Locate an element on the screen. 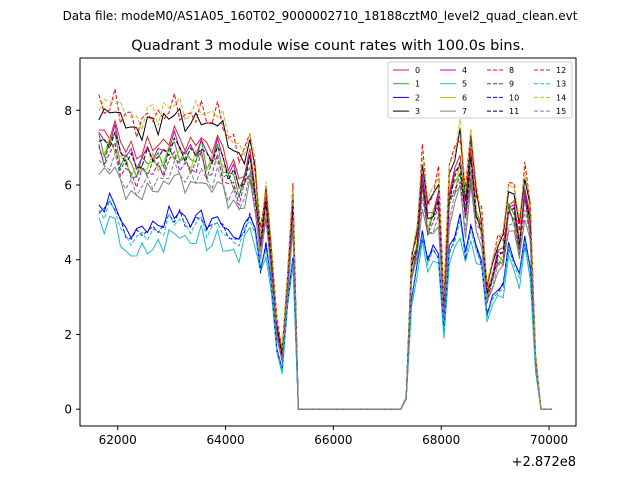  y-tick-label: 6 is located at coordinates (68, 186).